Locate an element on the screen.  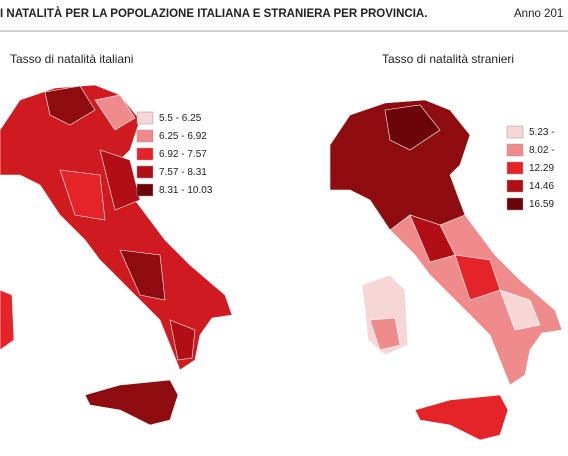
page-subtitle: Anno 201 is located at coordinates (538, 14).